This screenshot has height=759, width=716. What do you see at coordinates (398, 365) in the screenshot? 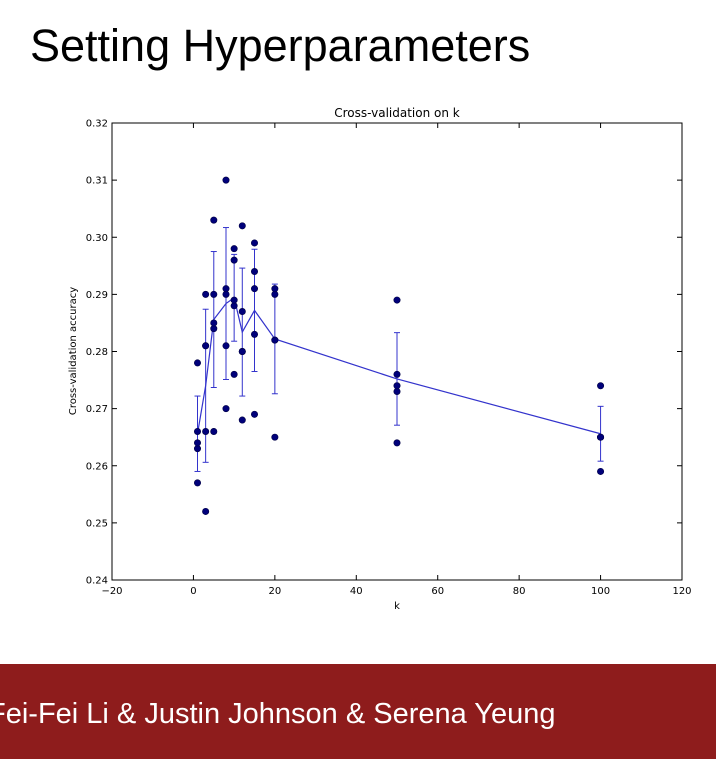
I see `mean-line` at bounding box center [398, 365].